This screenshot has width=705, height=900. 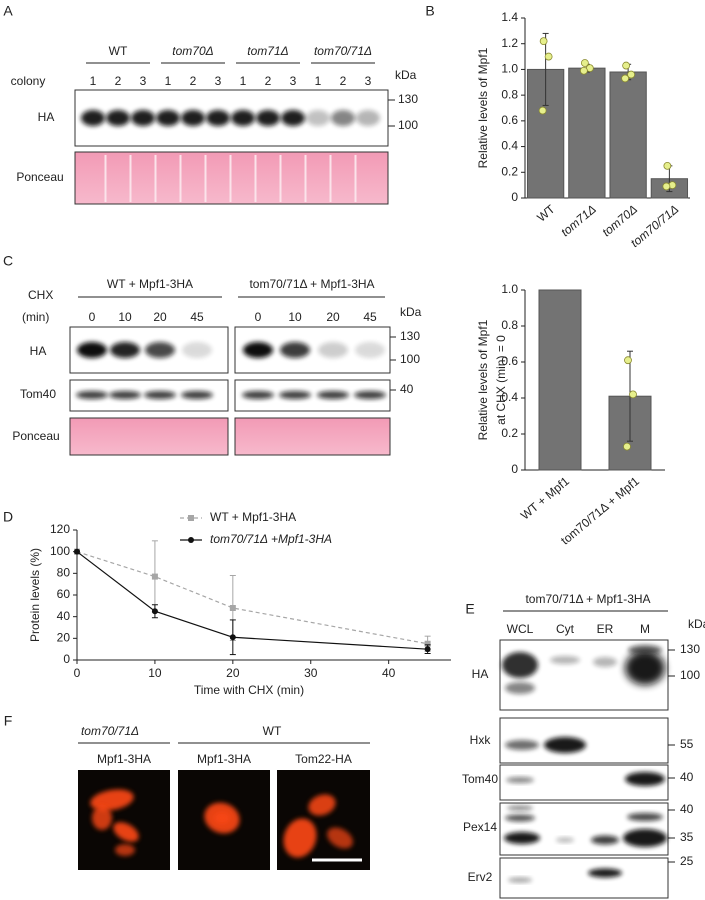 I want to click on row-label: Pex14, so click(x=480, y=827).